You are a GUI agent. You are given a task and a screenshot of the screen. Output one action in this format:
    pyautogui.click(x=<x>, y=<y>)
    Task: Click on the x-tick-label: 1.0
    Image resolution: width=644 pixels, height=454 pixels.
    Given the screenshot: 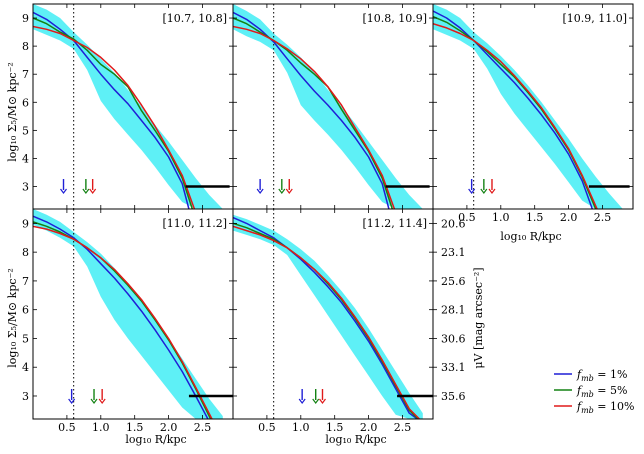 What is the action you would take?
    pyautogui.click(x=501, y=217)
    